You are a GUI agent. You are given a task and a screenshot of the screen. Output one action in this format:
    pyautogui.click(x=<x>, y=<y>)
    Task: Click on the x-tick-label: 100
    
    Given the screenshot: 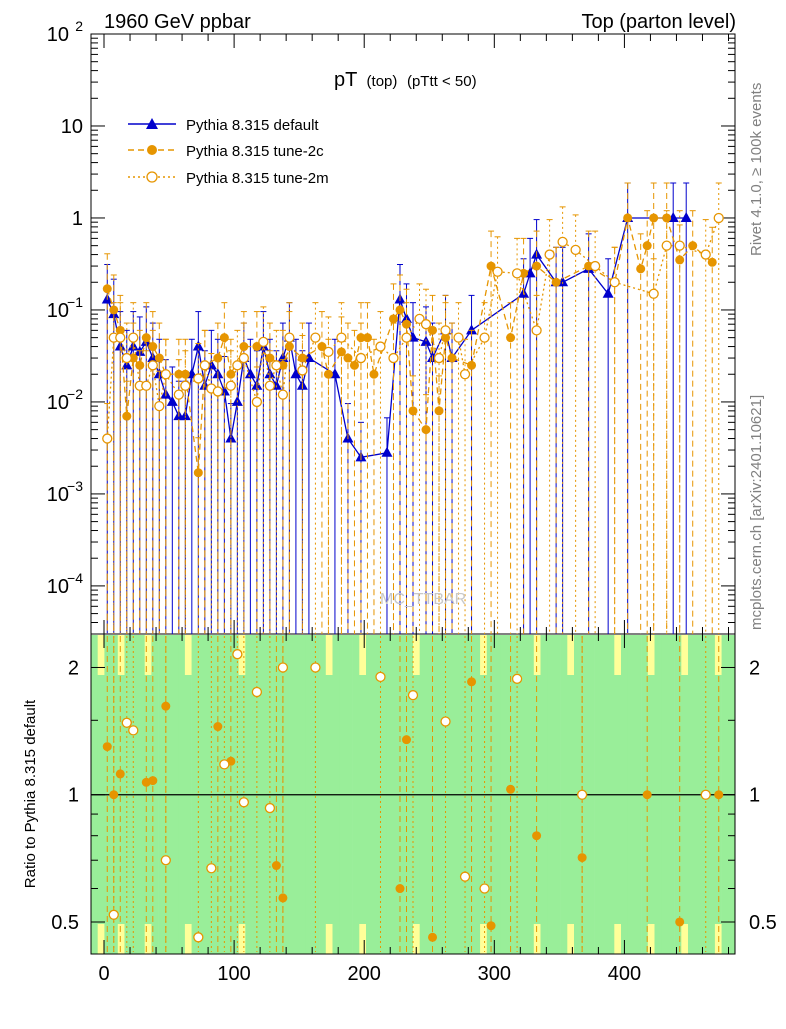 What is the action you would take?
    pyautogui.click(x=233, y=974)
    